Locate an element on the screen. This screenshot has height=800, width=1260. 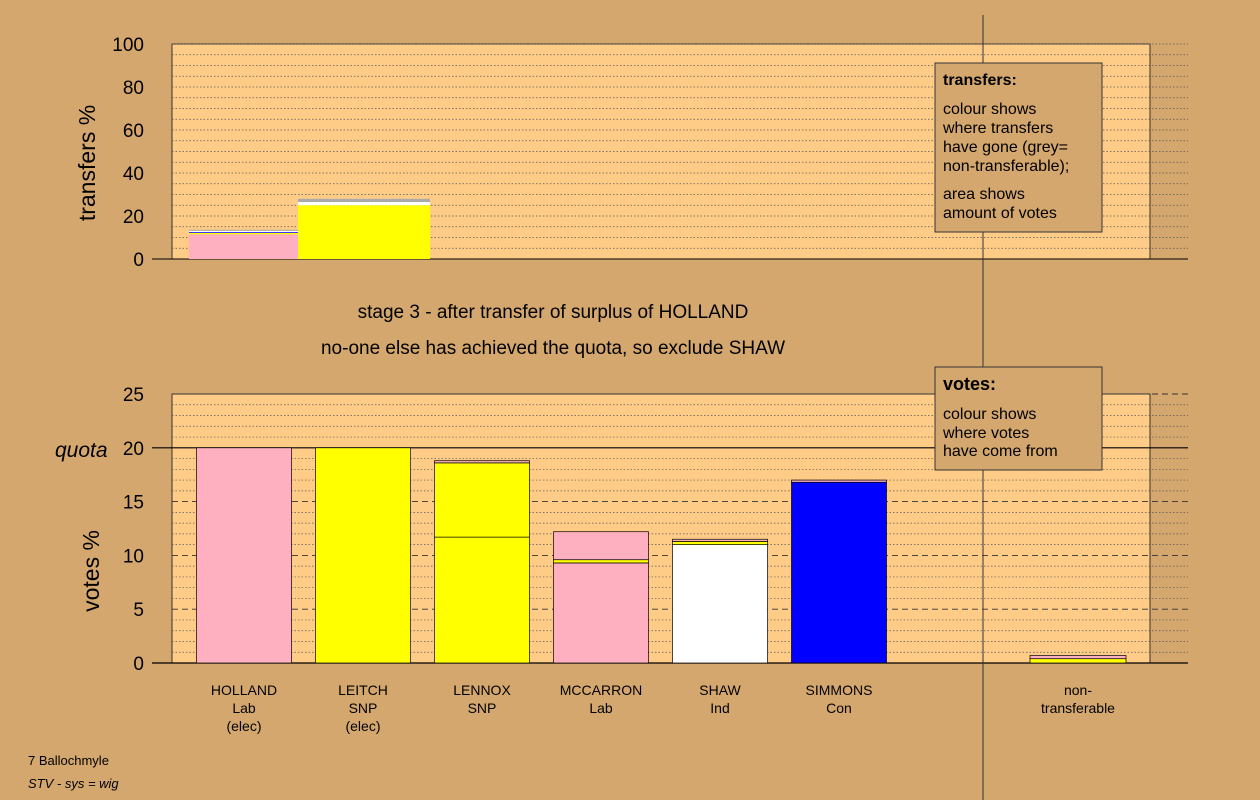
legend-transfers-title: transfers: is located at coordinates (980, 80).